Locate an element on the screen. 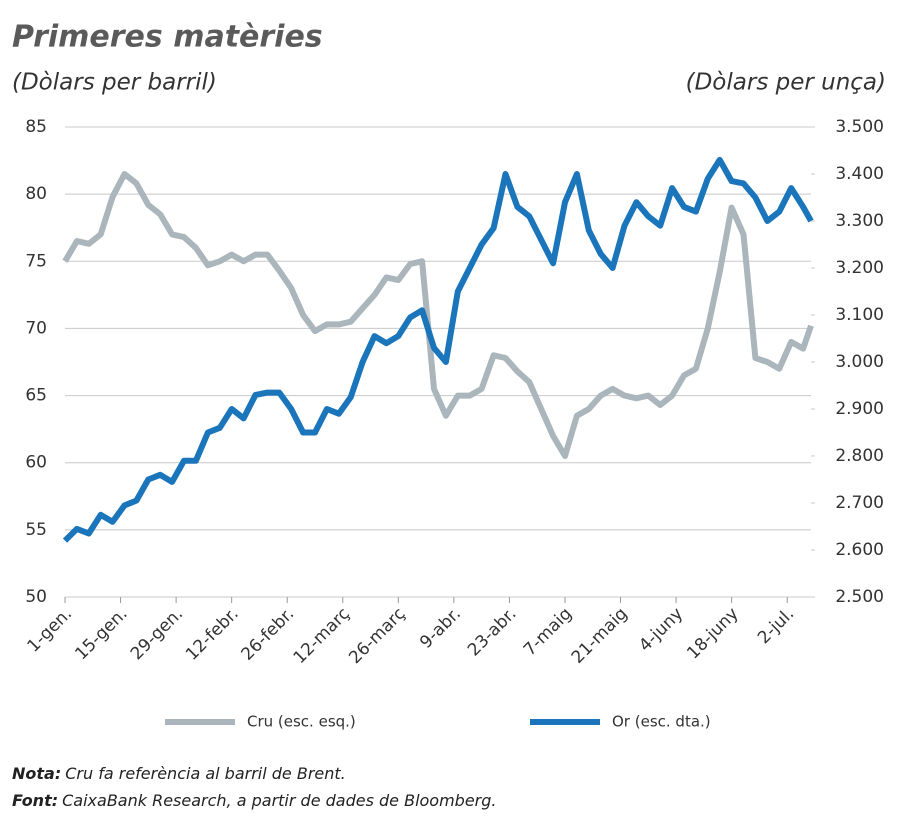  x-tick-label: 2-jul. is located at coordinates (776, 626).